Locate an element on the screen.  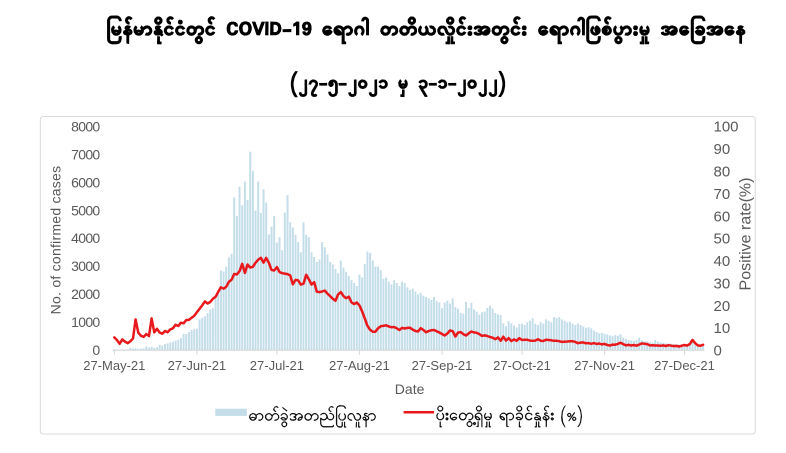
svg-text: 60 is located at coordinates (722, 216).